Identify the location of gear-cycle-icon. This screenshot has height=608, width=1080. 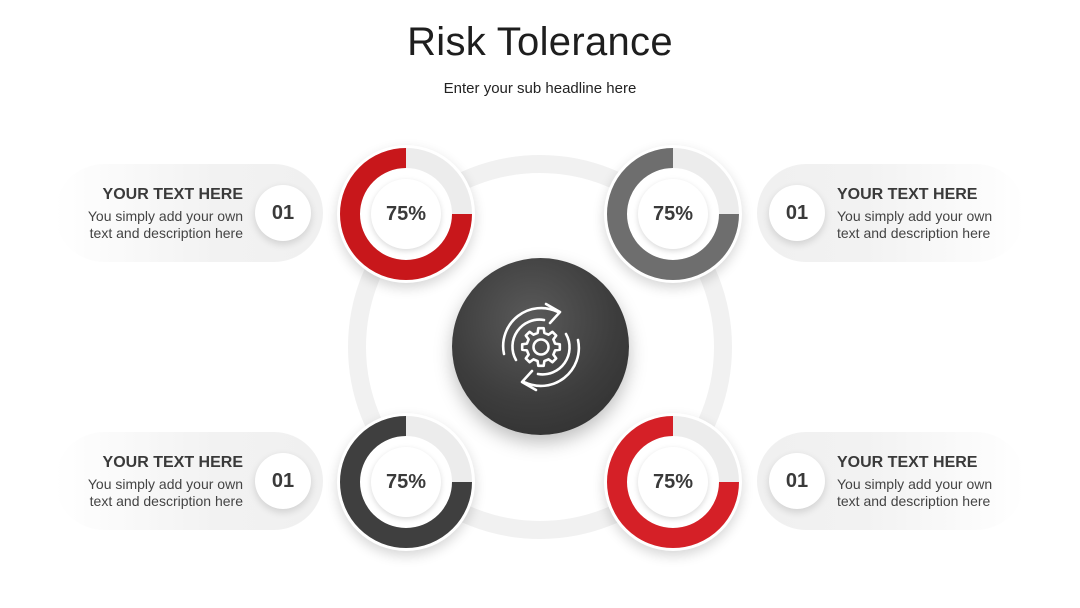
(541, 347).